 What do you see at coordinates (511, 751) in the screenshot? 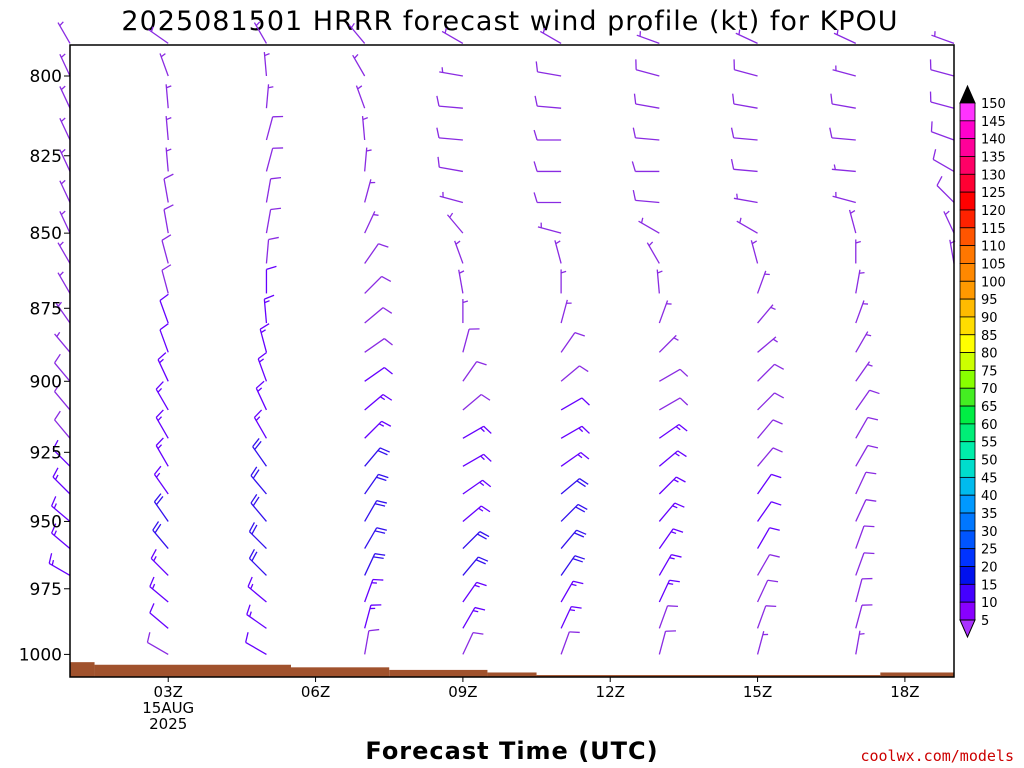
I see `x-axis-label: Forecast Time (UTC)` at bounding box center [511, 751].